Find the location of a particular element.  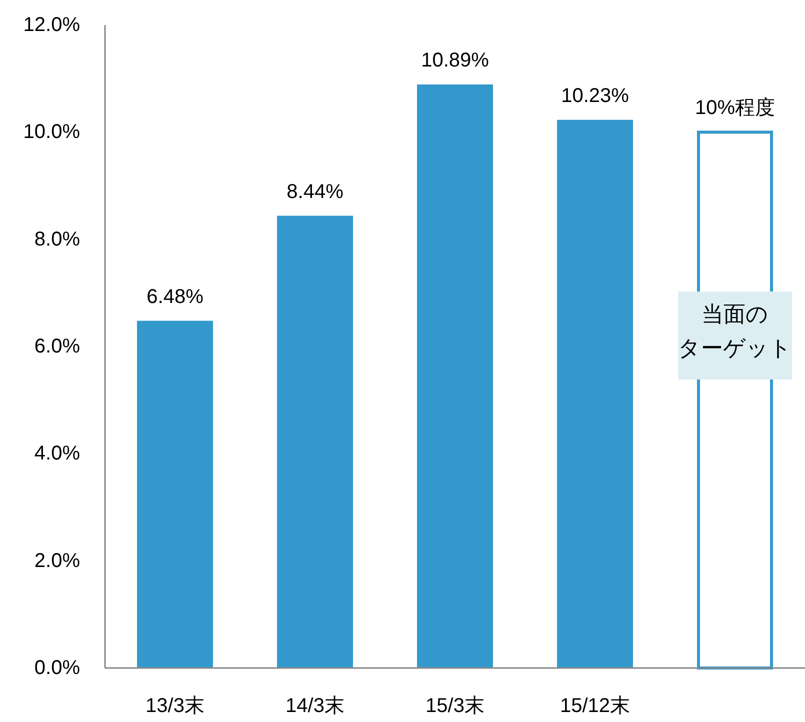

data-label: 10.23% is located at coordinates (595, 95).